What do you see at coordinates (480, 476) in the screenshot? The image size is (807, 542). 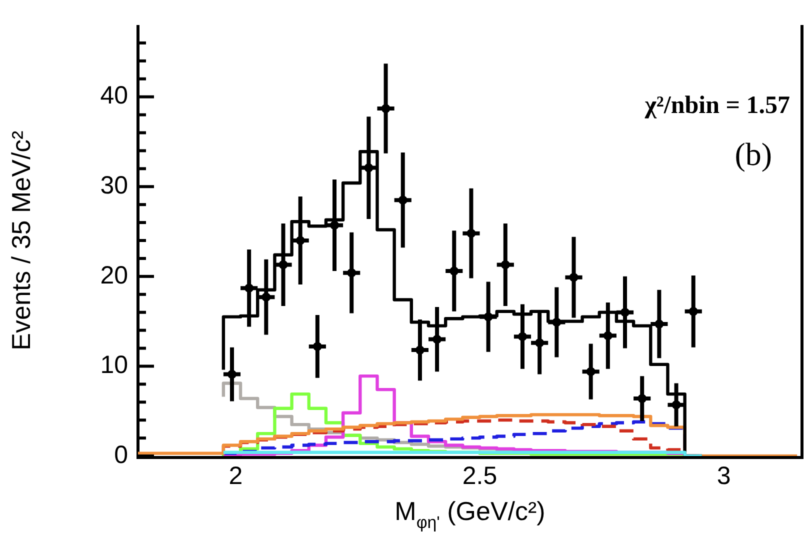 I see `x-tick-label: 2.5` at bounding box center [480, 476].